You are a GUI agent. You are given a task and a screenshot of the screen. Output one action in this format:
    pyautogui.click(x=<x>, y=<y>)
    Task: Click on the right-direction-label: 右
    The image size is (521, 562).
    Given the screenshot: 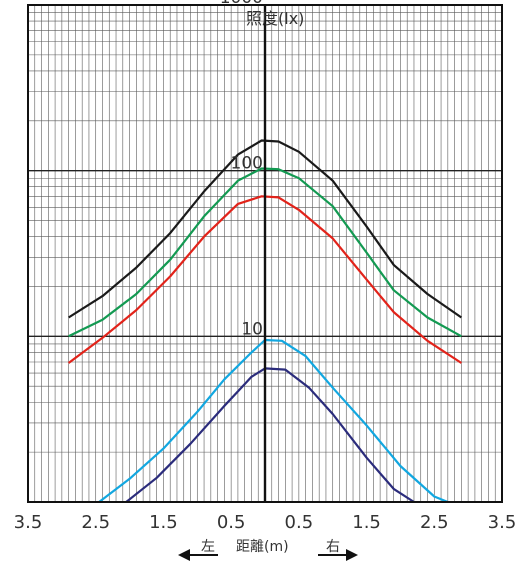 What is the action you would take?
    pyautogui.click(x=333, y=547)
    